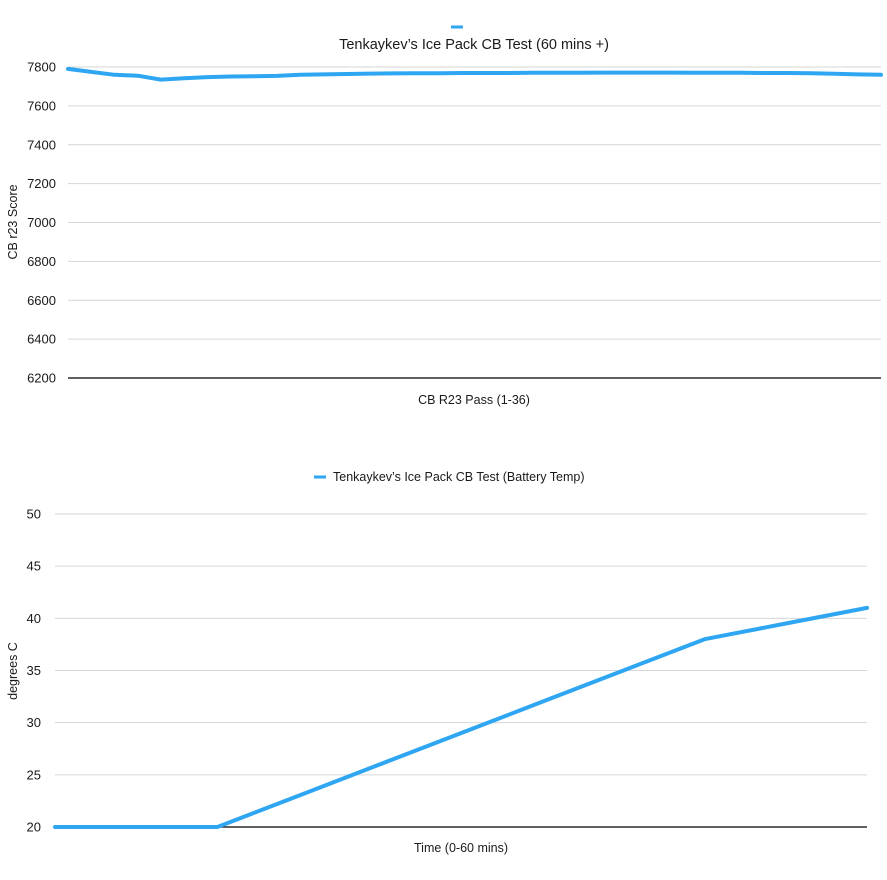 The height and width of the screenshot is (880, 887). What do you see at coordinates (41, 105) in the screenshot?
I see `chart1-y-tick-label: 7600` at bounding box center [41, 105].